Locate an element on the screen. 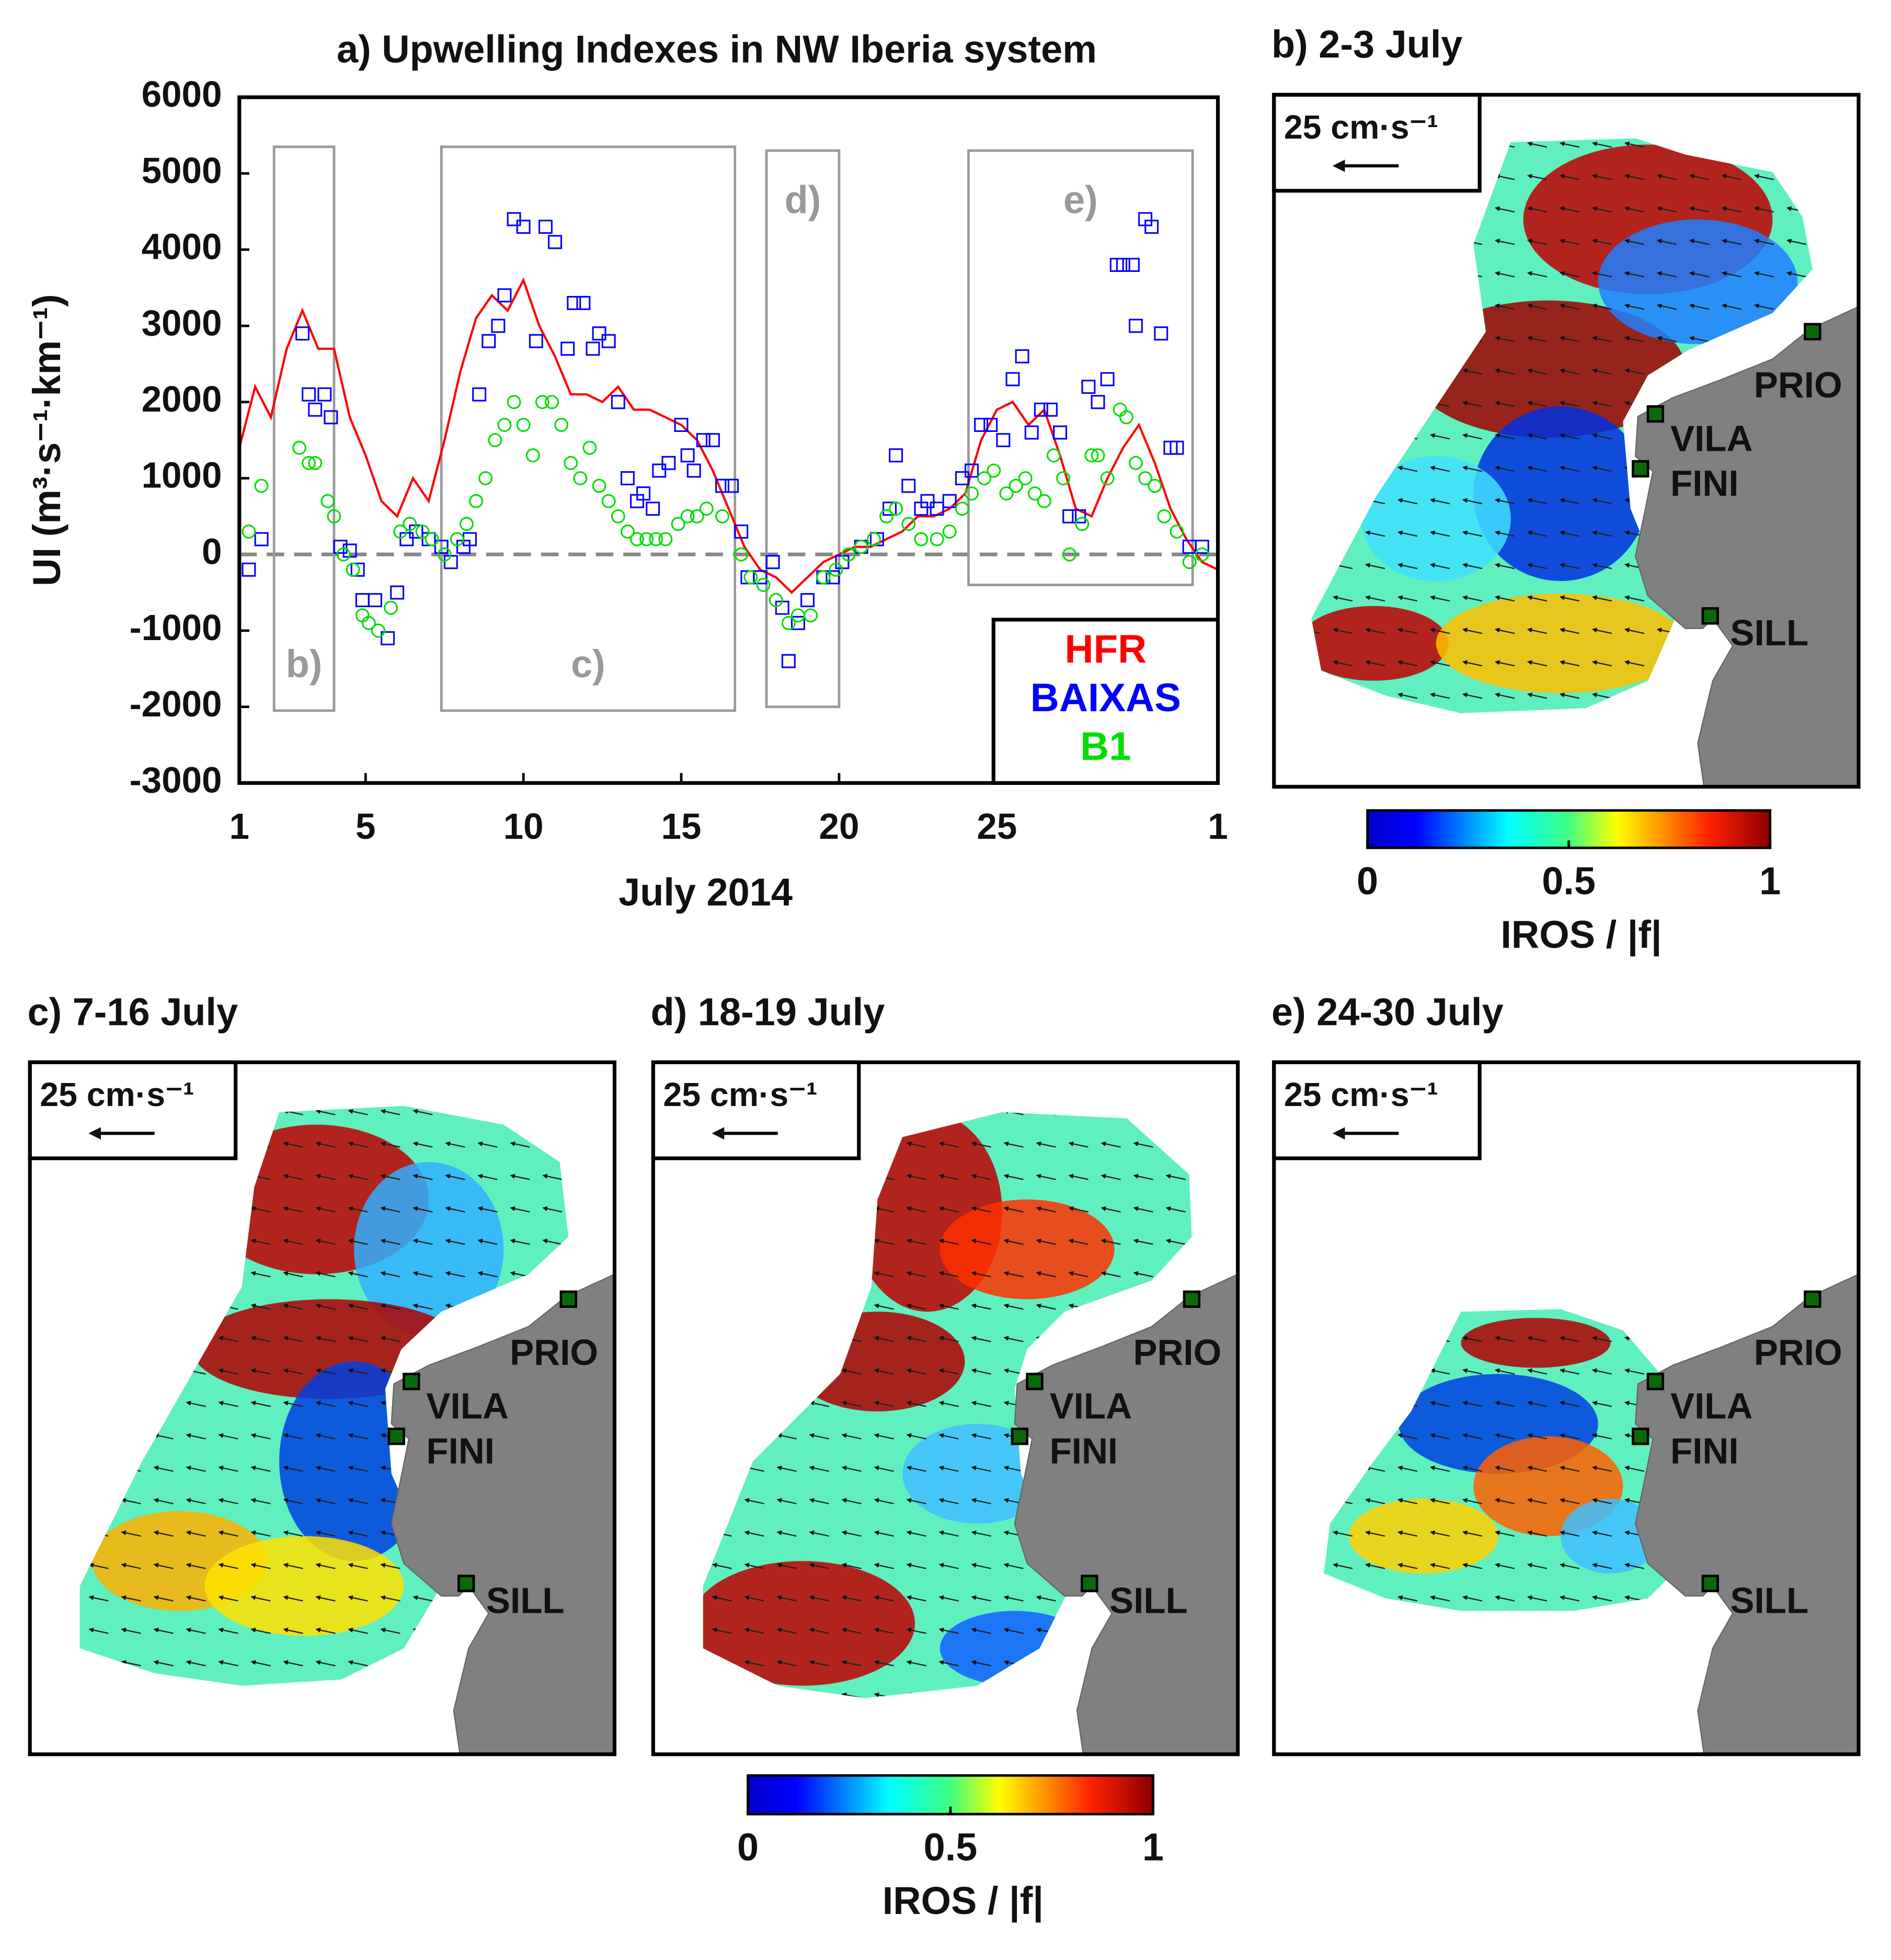  colorbar-tick-label: 1 is located at coordinates (1153, 1847).